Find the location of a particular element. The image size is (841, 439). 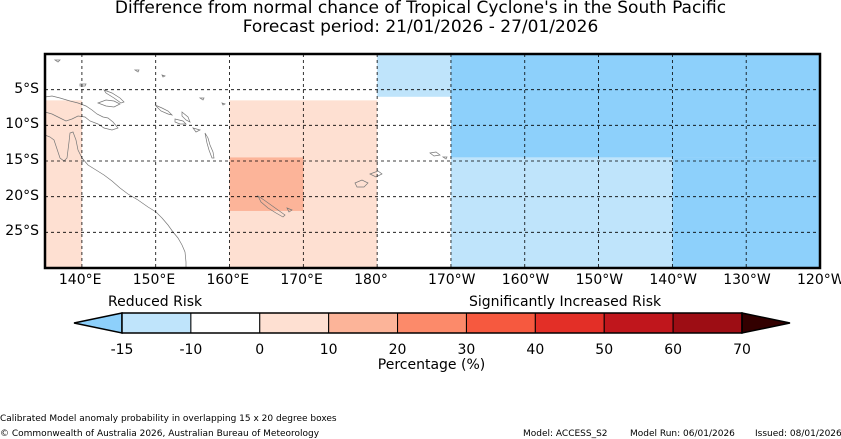

lat-label: 10°S is located at coordinates (22, 124).